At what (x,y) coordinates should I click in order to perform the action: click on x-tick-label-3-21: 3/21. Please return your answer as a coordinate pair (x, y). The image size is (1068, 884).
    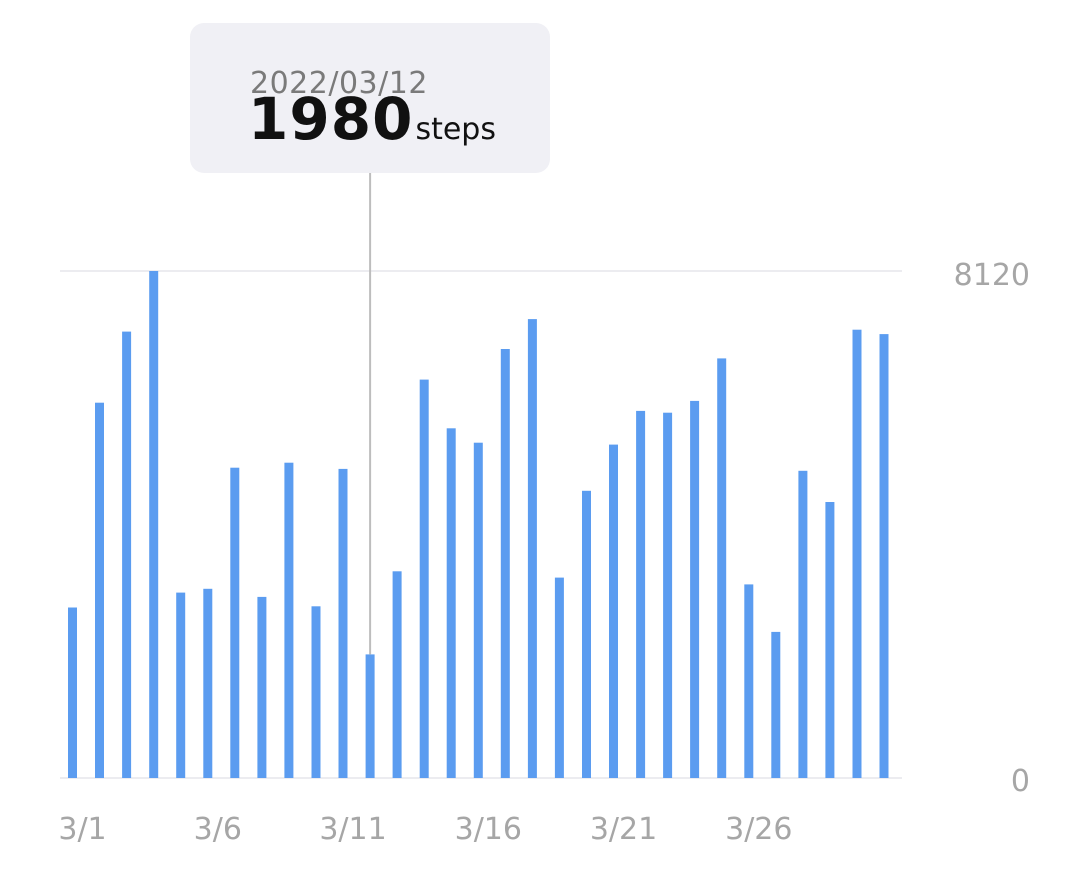
    Looking at the image, I should click on (623, 829).